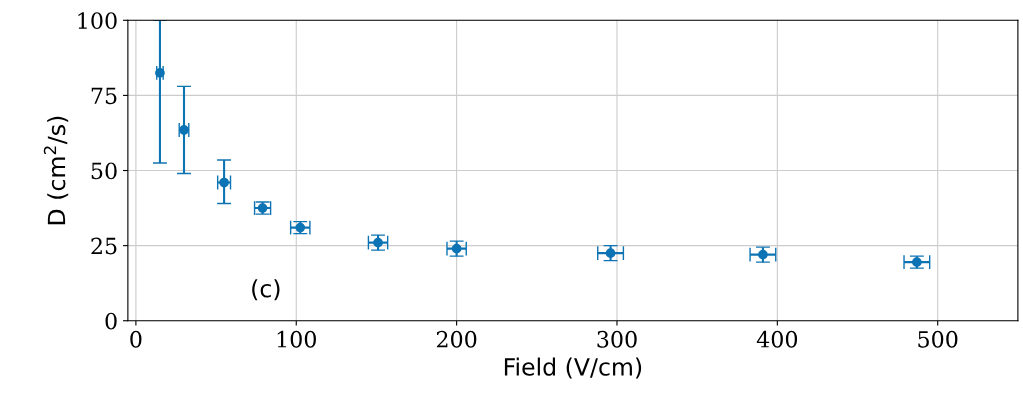 Image resolution: width=1023 pixels, height=406 pixels. What do you see at coordinates (104, 96) in the screenshot?
I see `y-tick-label: 75` at bounding box center [104, 96].